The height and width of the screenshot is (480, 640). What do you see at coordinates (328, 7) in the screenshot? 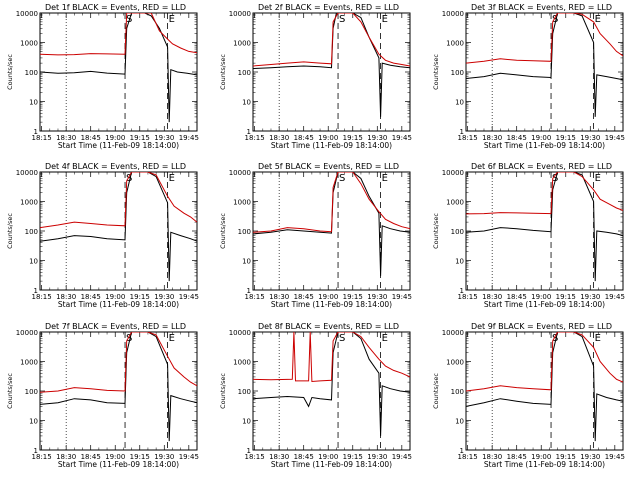
I see `panel-title: Det 2f BLACK = Events, RED = LLD` at bounding box center [328, 7].